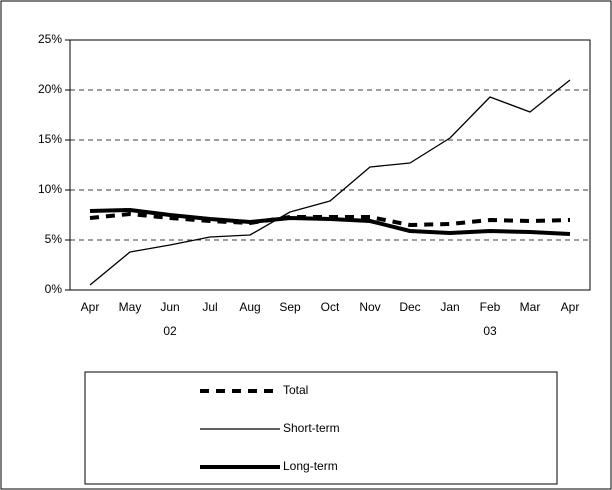 Image resolution: width=612 pixels, height=490 pixels. What do you see at coordinates (310, 466) in the screenshot?
I see `legend-label: Long-term` at bounding box center [310, 466].